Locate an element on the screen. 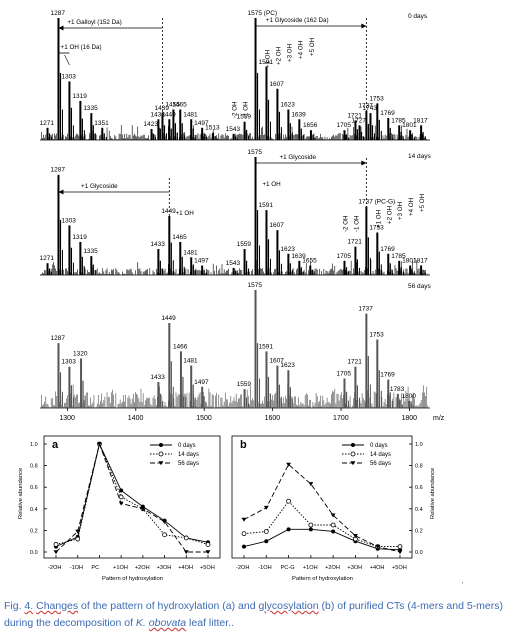 The image size is (532, 639). annotation-vertical-oh: -2 OH is located at coordinates (235, 109).